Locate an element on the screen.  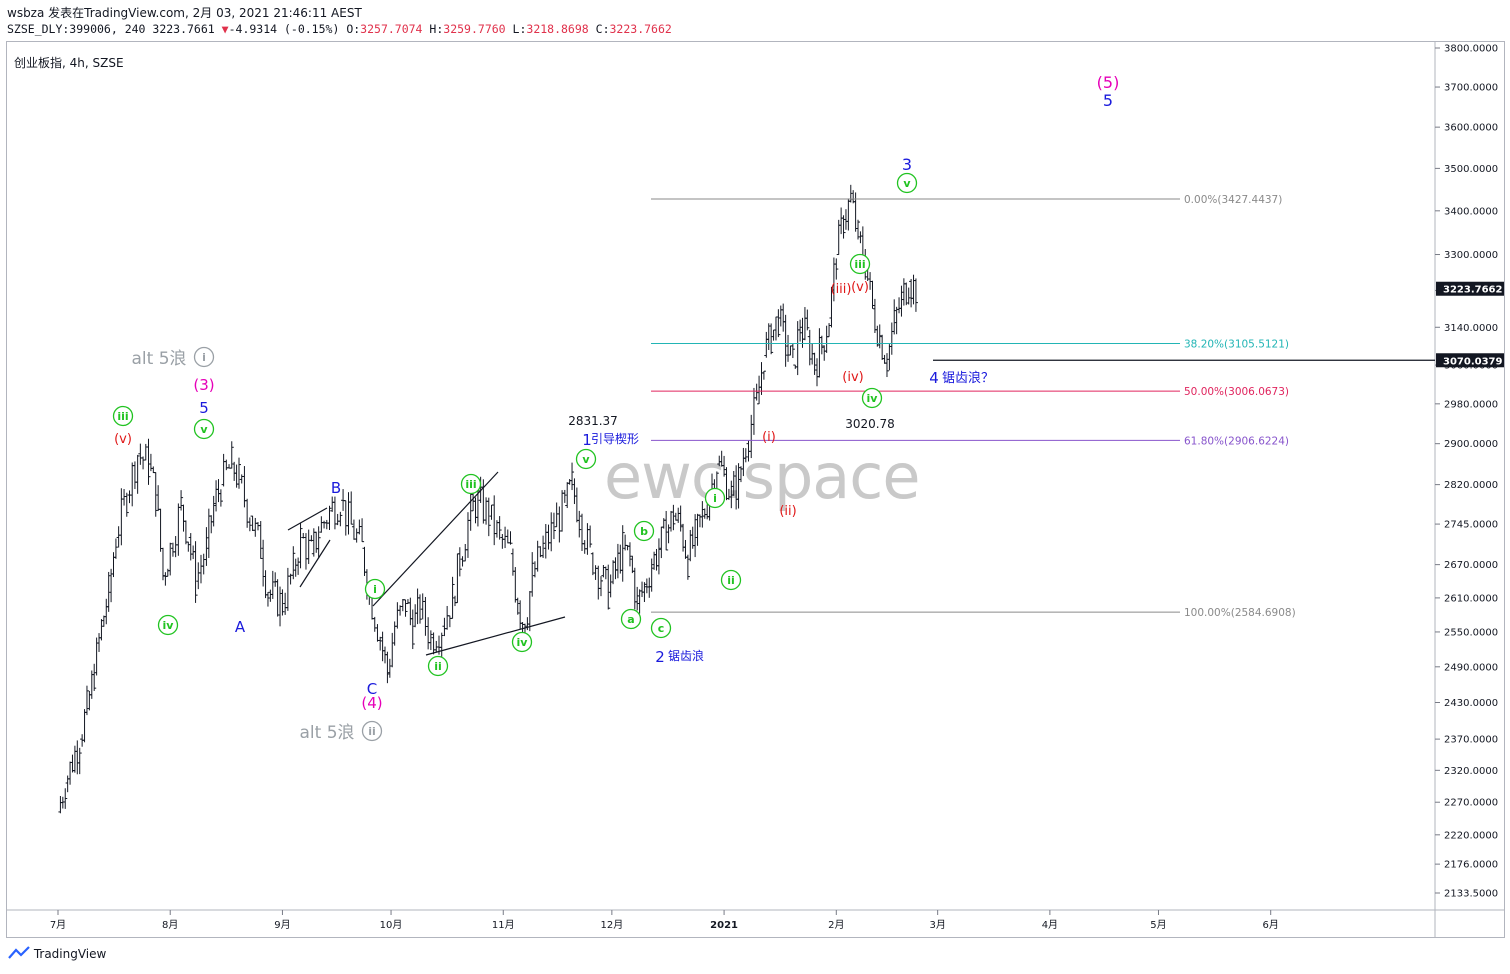
wave-label: c is located at coordinates (661, 628).